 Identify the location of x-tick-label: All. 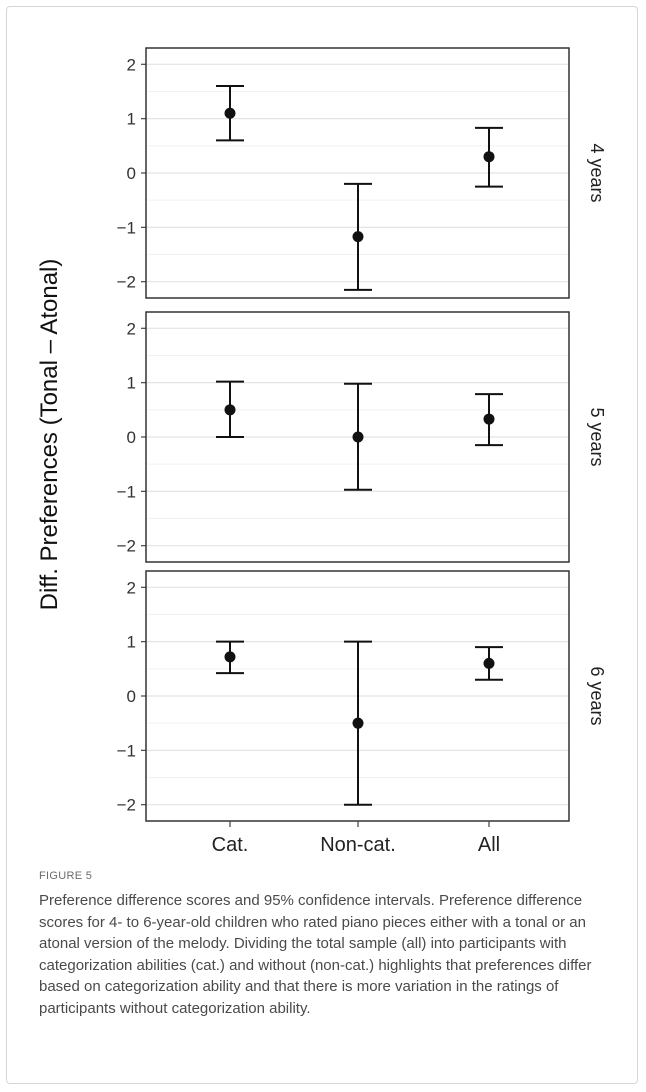
(489, 845).